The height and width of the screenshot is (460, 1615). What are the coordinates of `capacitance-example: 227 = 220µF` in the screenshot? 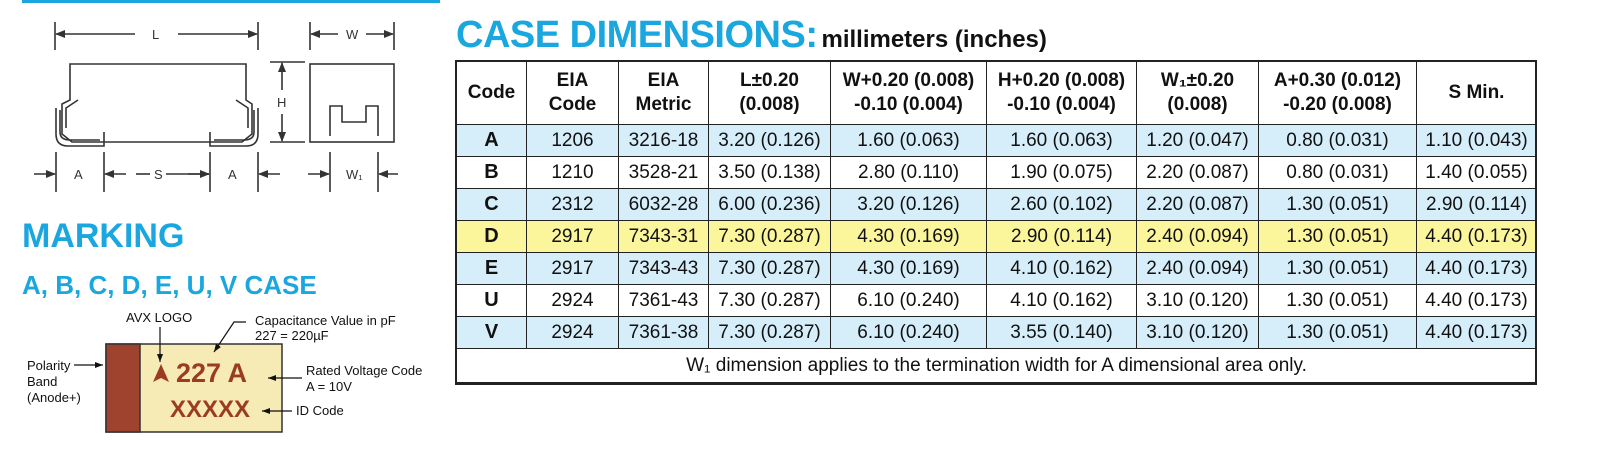 It's located at (292, 335).